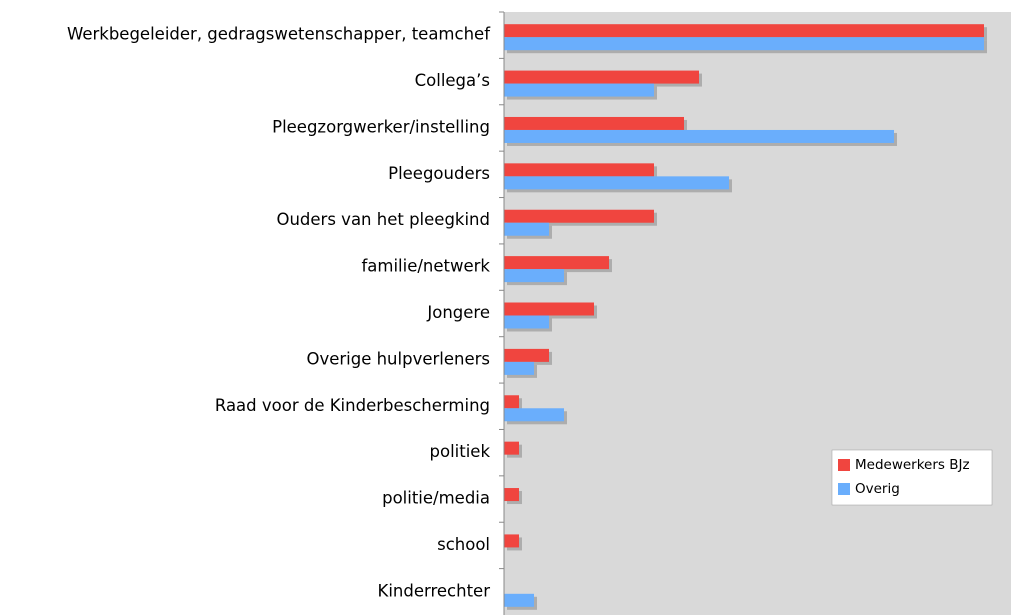  I want to click on legend-label: Overig, so click(877, 489).